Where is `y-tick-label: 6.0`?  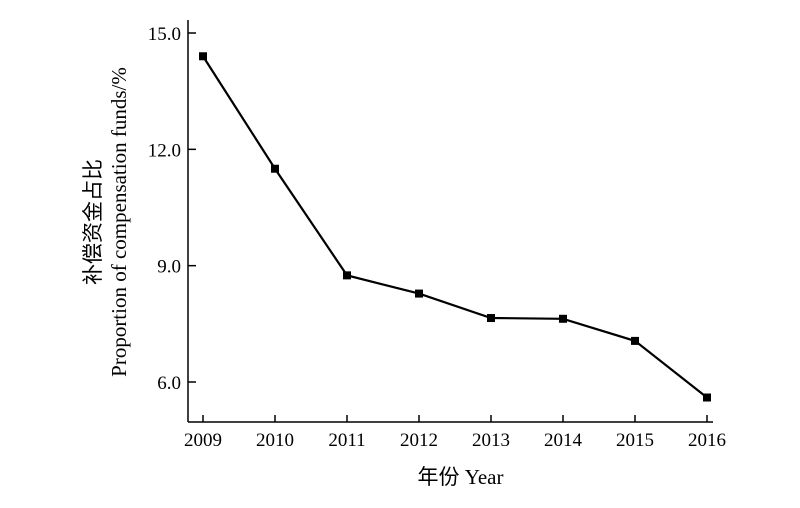 y-tick-label: 6.0 is located at coordinates (169, 383).